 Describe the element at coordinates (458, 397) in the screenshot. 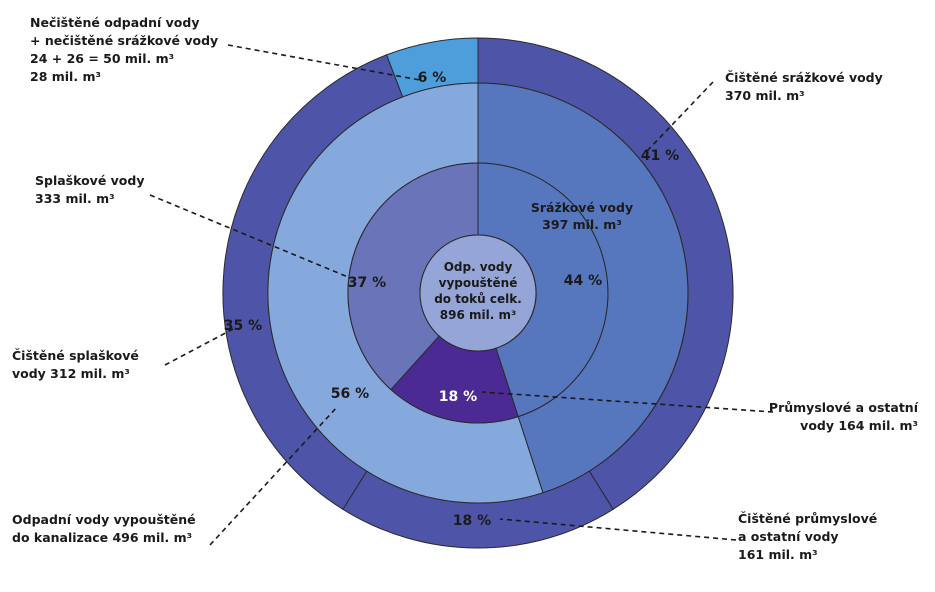

I see `inner-percent-label: 18 %` at that location.